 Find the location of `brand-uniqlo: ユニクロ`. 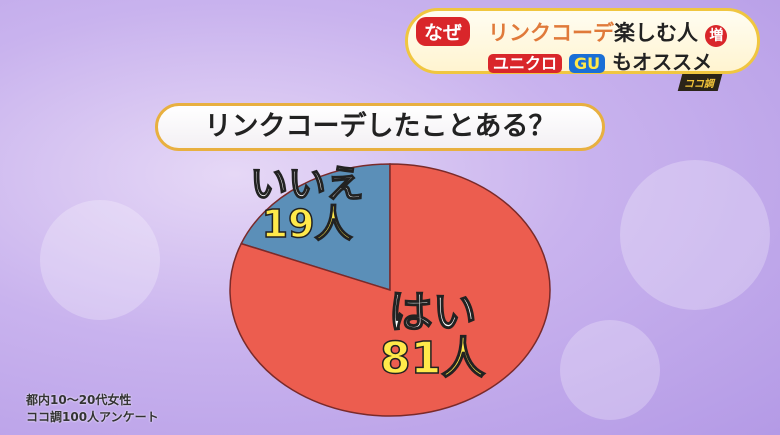

brand-uniqlo: ユニクロ is located at coordinates (525, 63).